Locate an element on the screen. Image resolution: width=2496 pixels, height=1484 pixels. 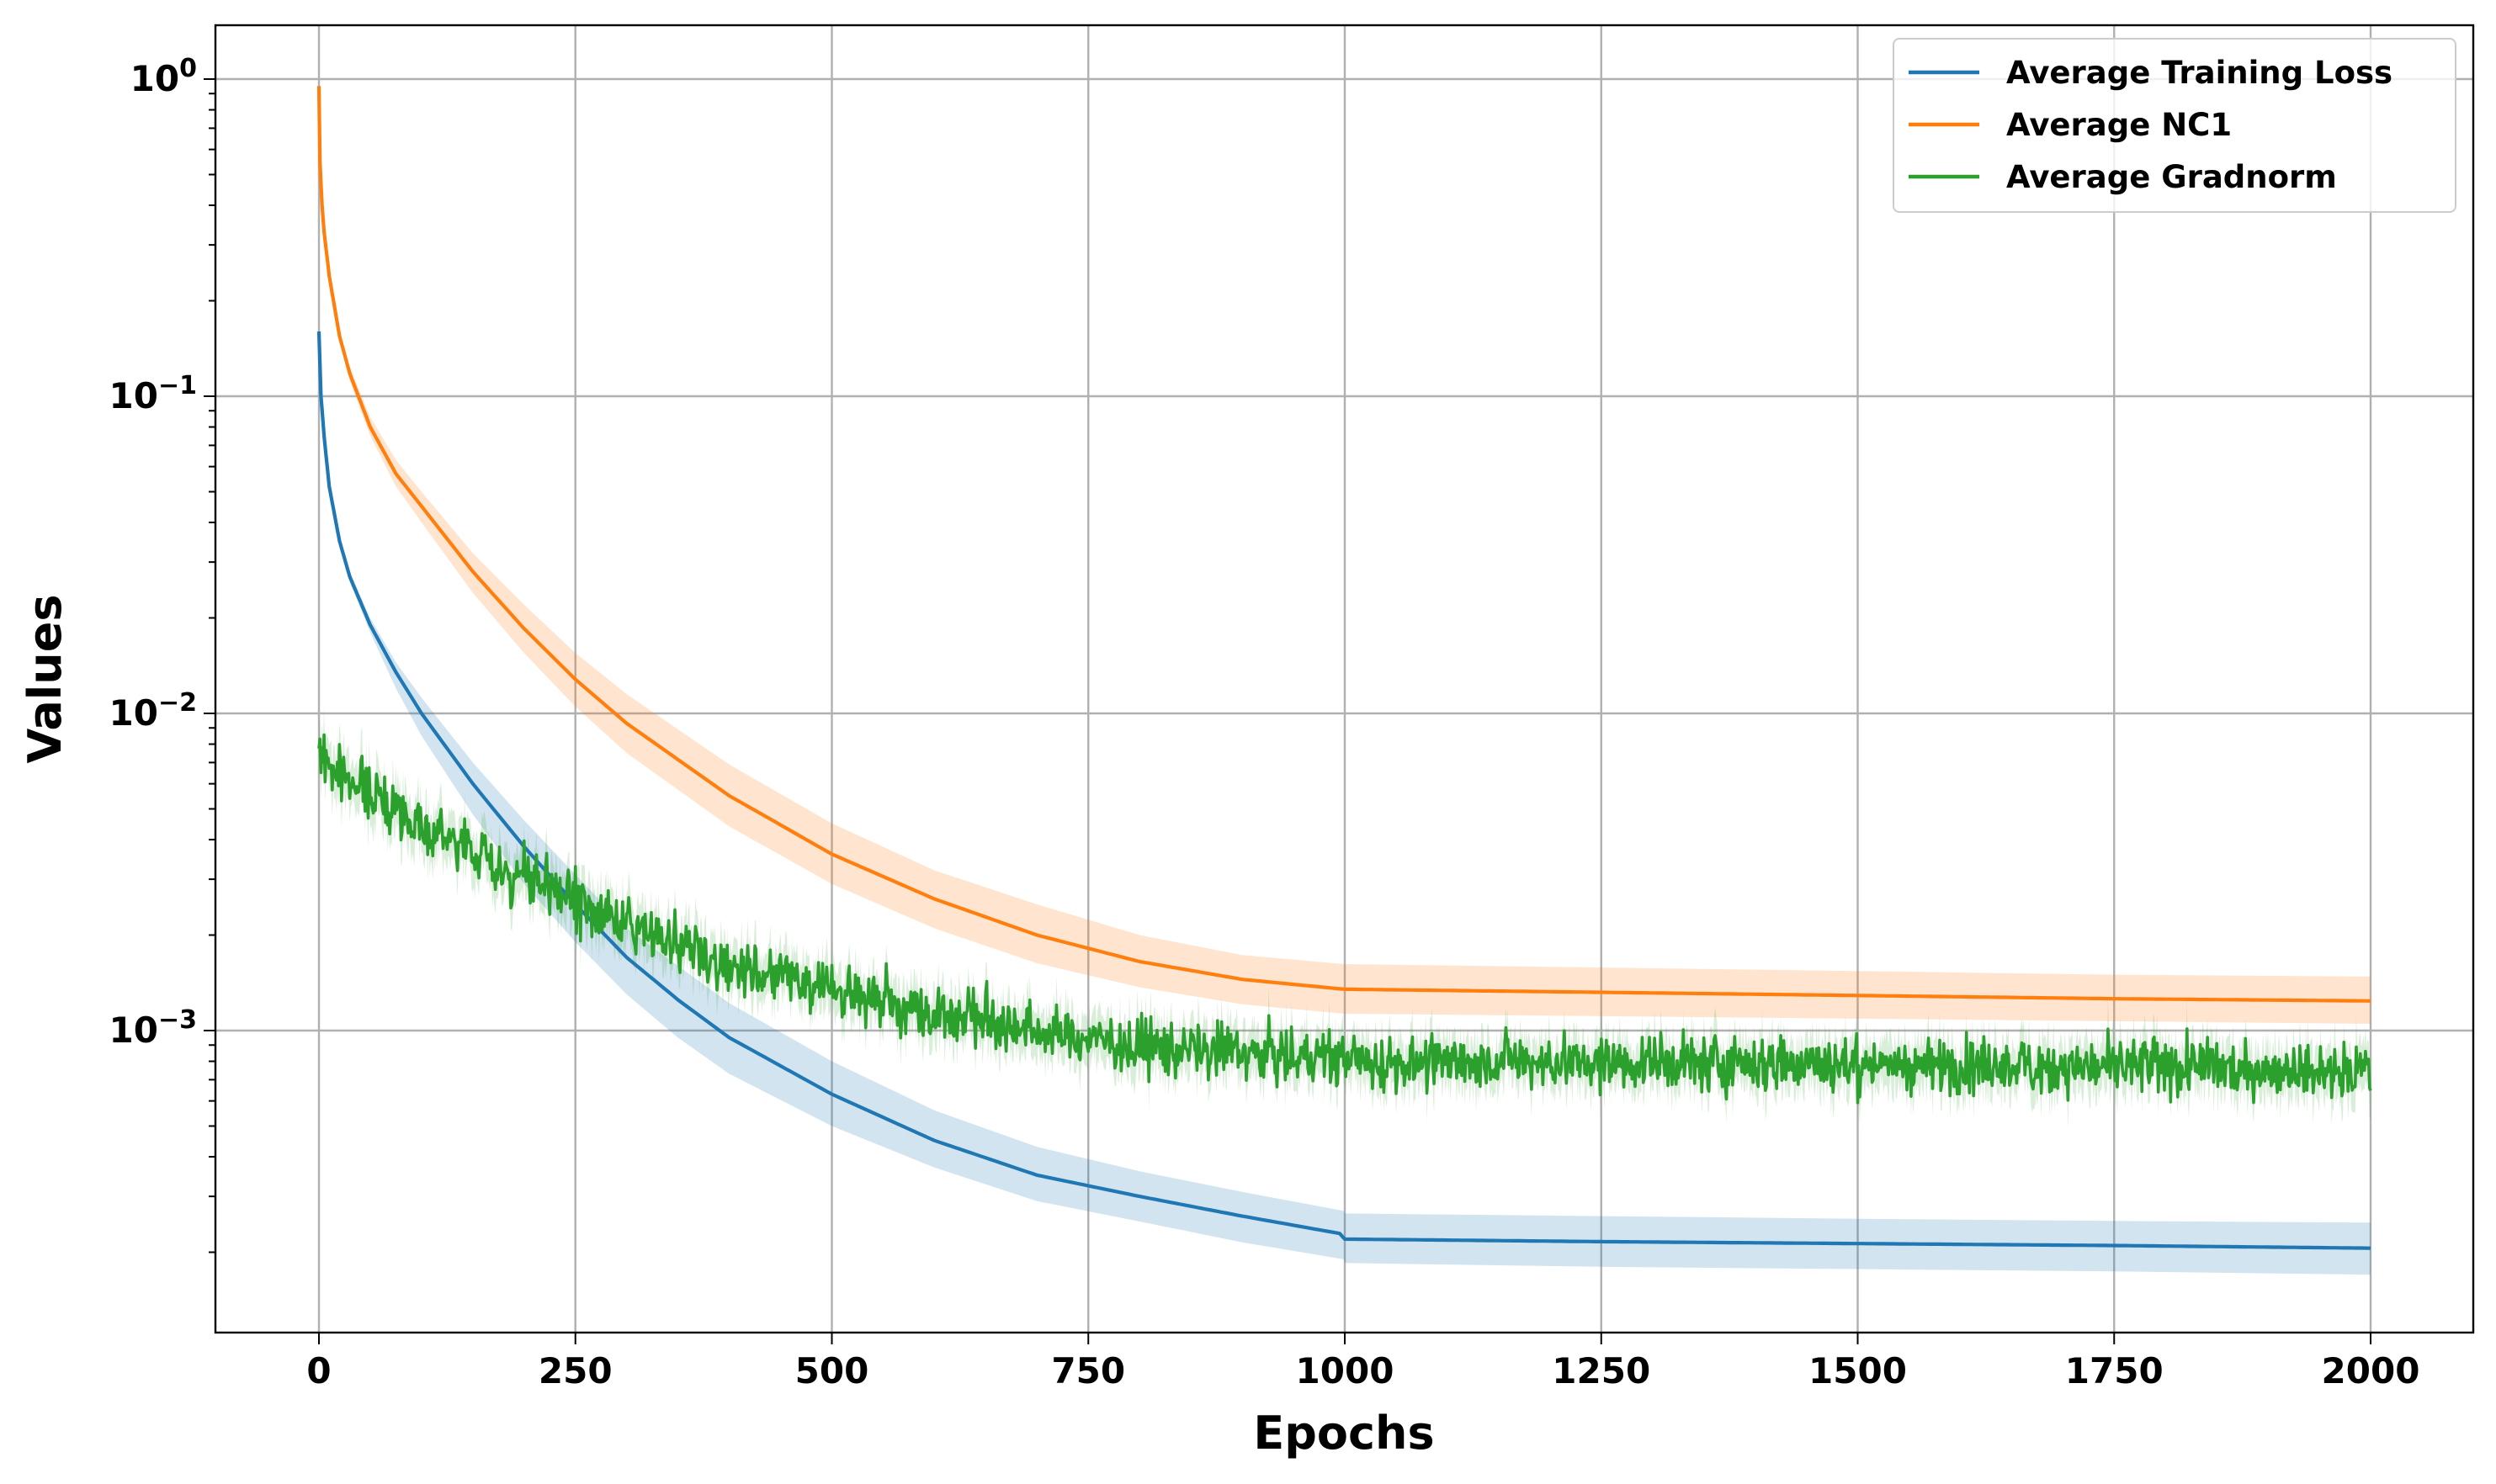
y-axis-ticks: 10⁰ 10⁻¹ 10⁻² 10⁻³ is located at coordinates (162, 653).